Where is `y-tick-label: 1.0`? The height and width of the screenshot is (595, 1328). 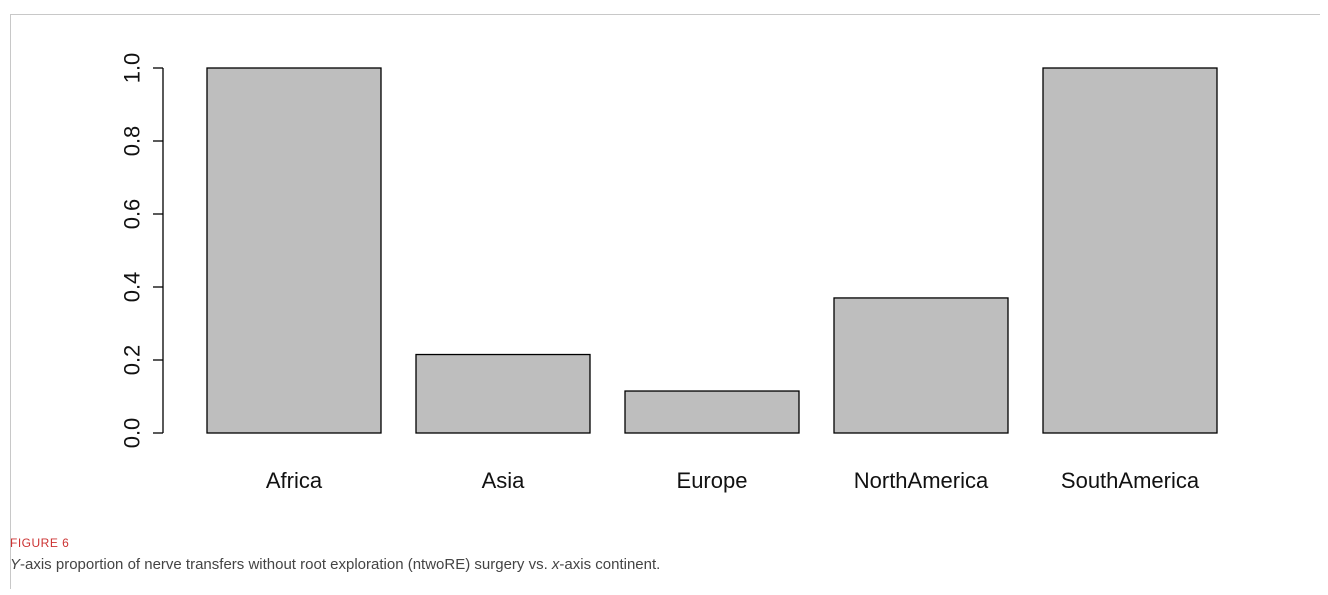 y-tick-label: 1.0 is located at coordinates (132, 68).